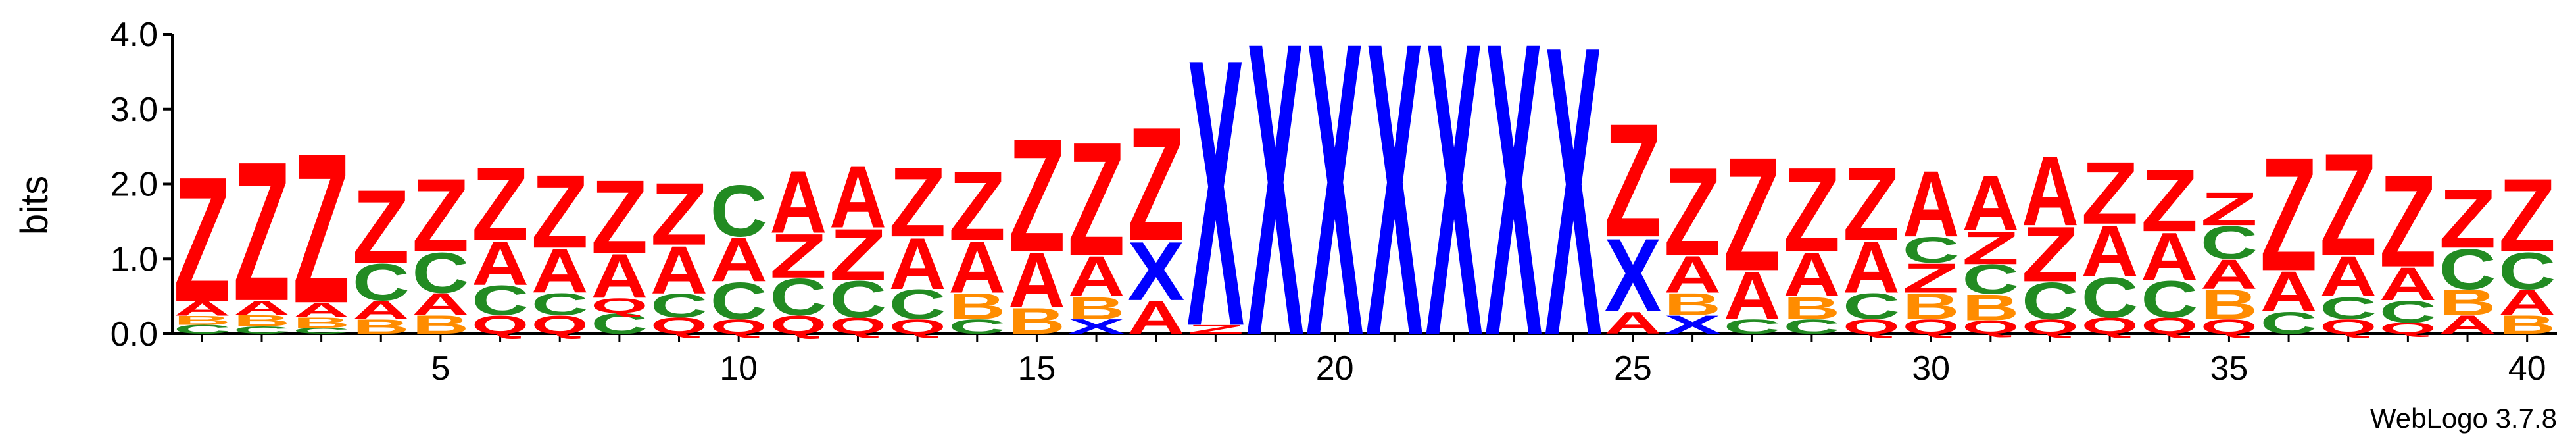  I want to click on y-tick-label: 3.0, so click(134, 110).